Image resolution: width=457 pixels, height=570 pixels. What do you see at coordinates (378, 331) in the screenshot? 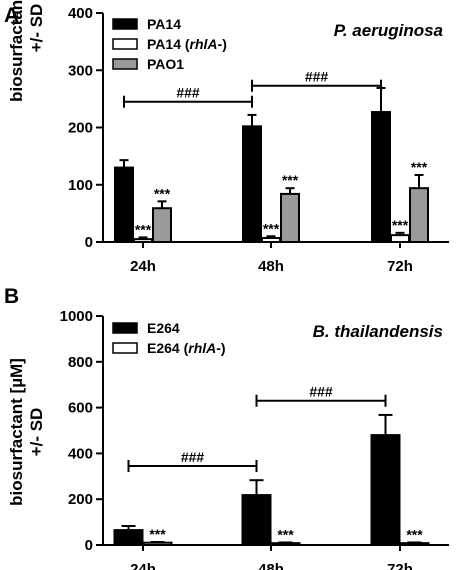
I see `species-label: B. thailandensis` at bounding box center [378, 331].